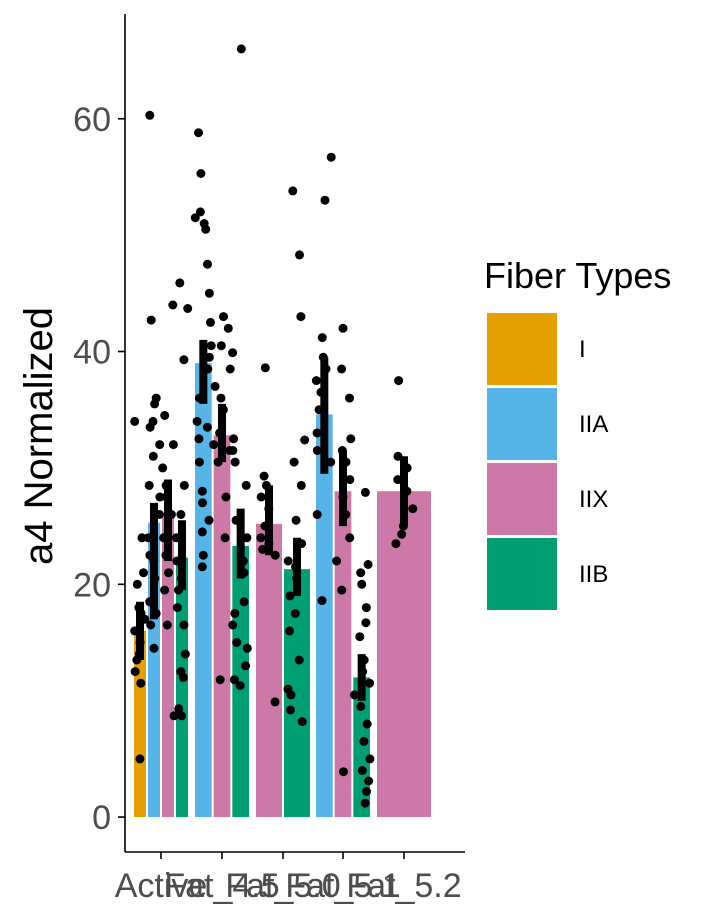 This screenshot has width=720, height=921. Describe the element at coordinates (203, 590) in the screenshot. I see `bar-Fat_4.5-IIA` at that location.